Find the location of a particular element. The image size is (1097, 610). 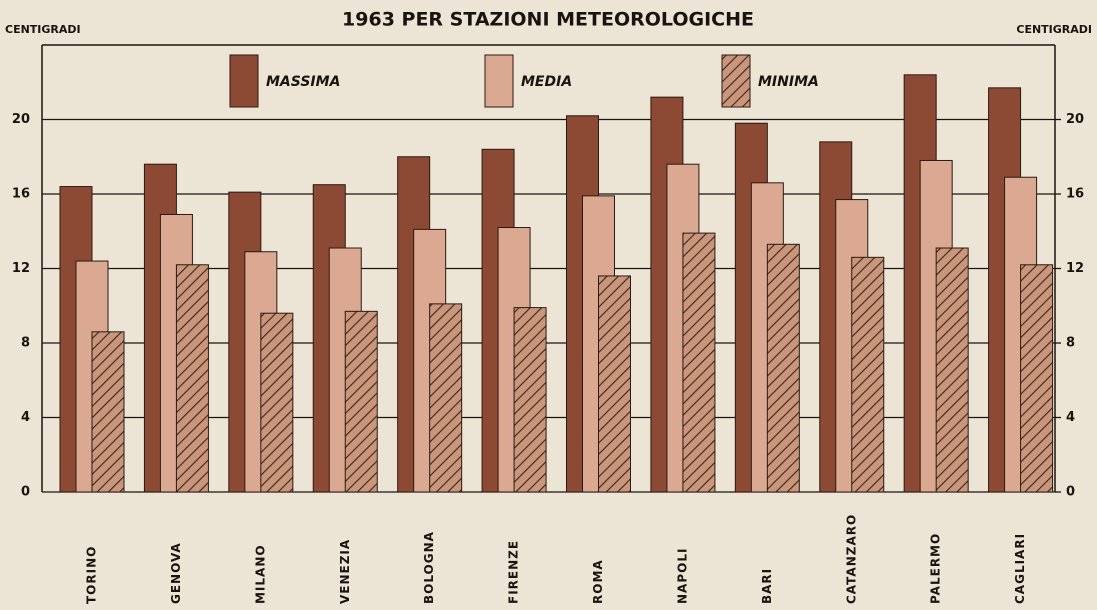

x-tick-label: BOLOGNA is located at coordinates (429, 567).